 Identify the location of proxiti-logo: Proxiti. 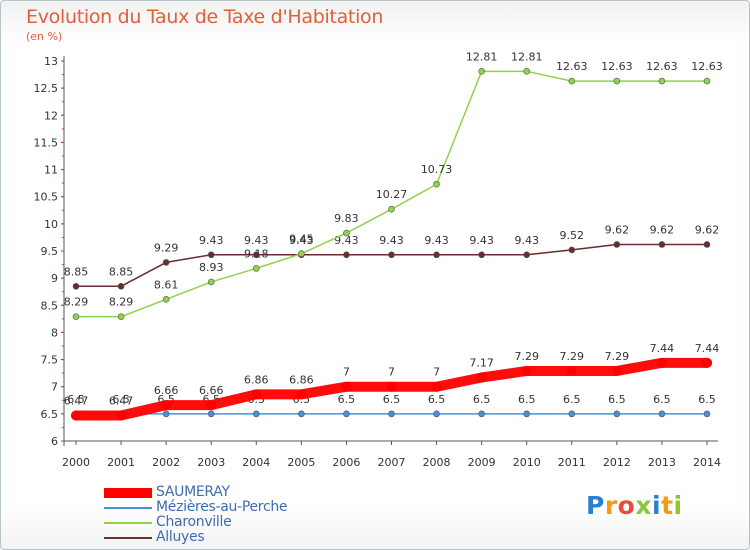
(634, 505).